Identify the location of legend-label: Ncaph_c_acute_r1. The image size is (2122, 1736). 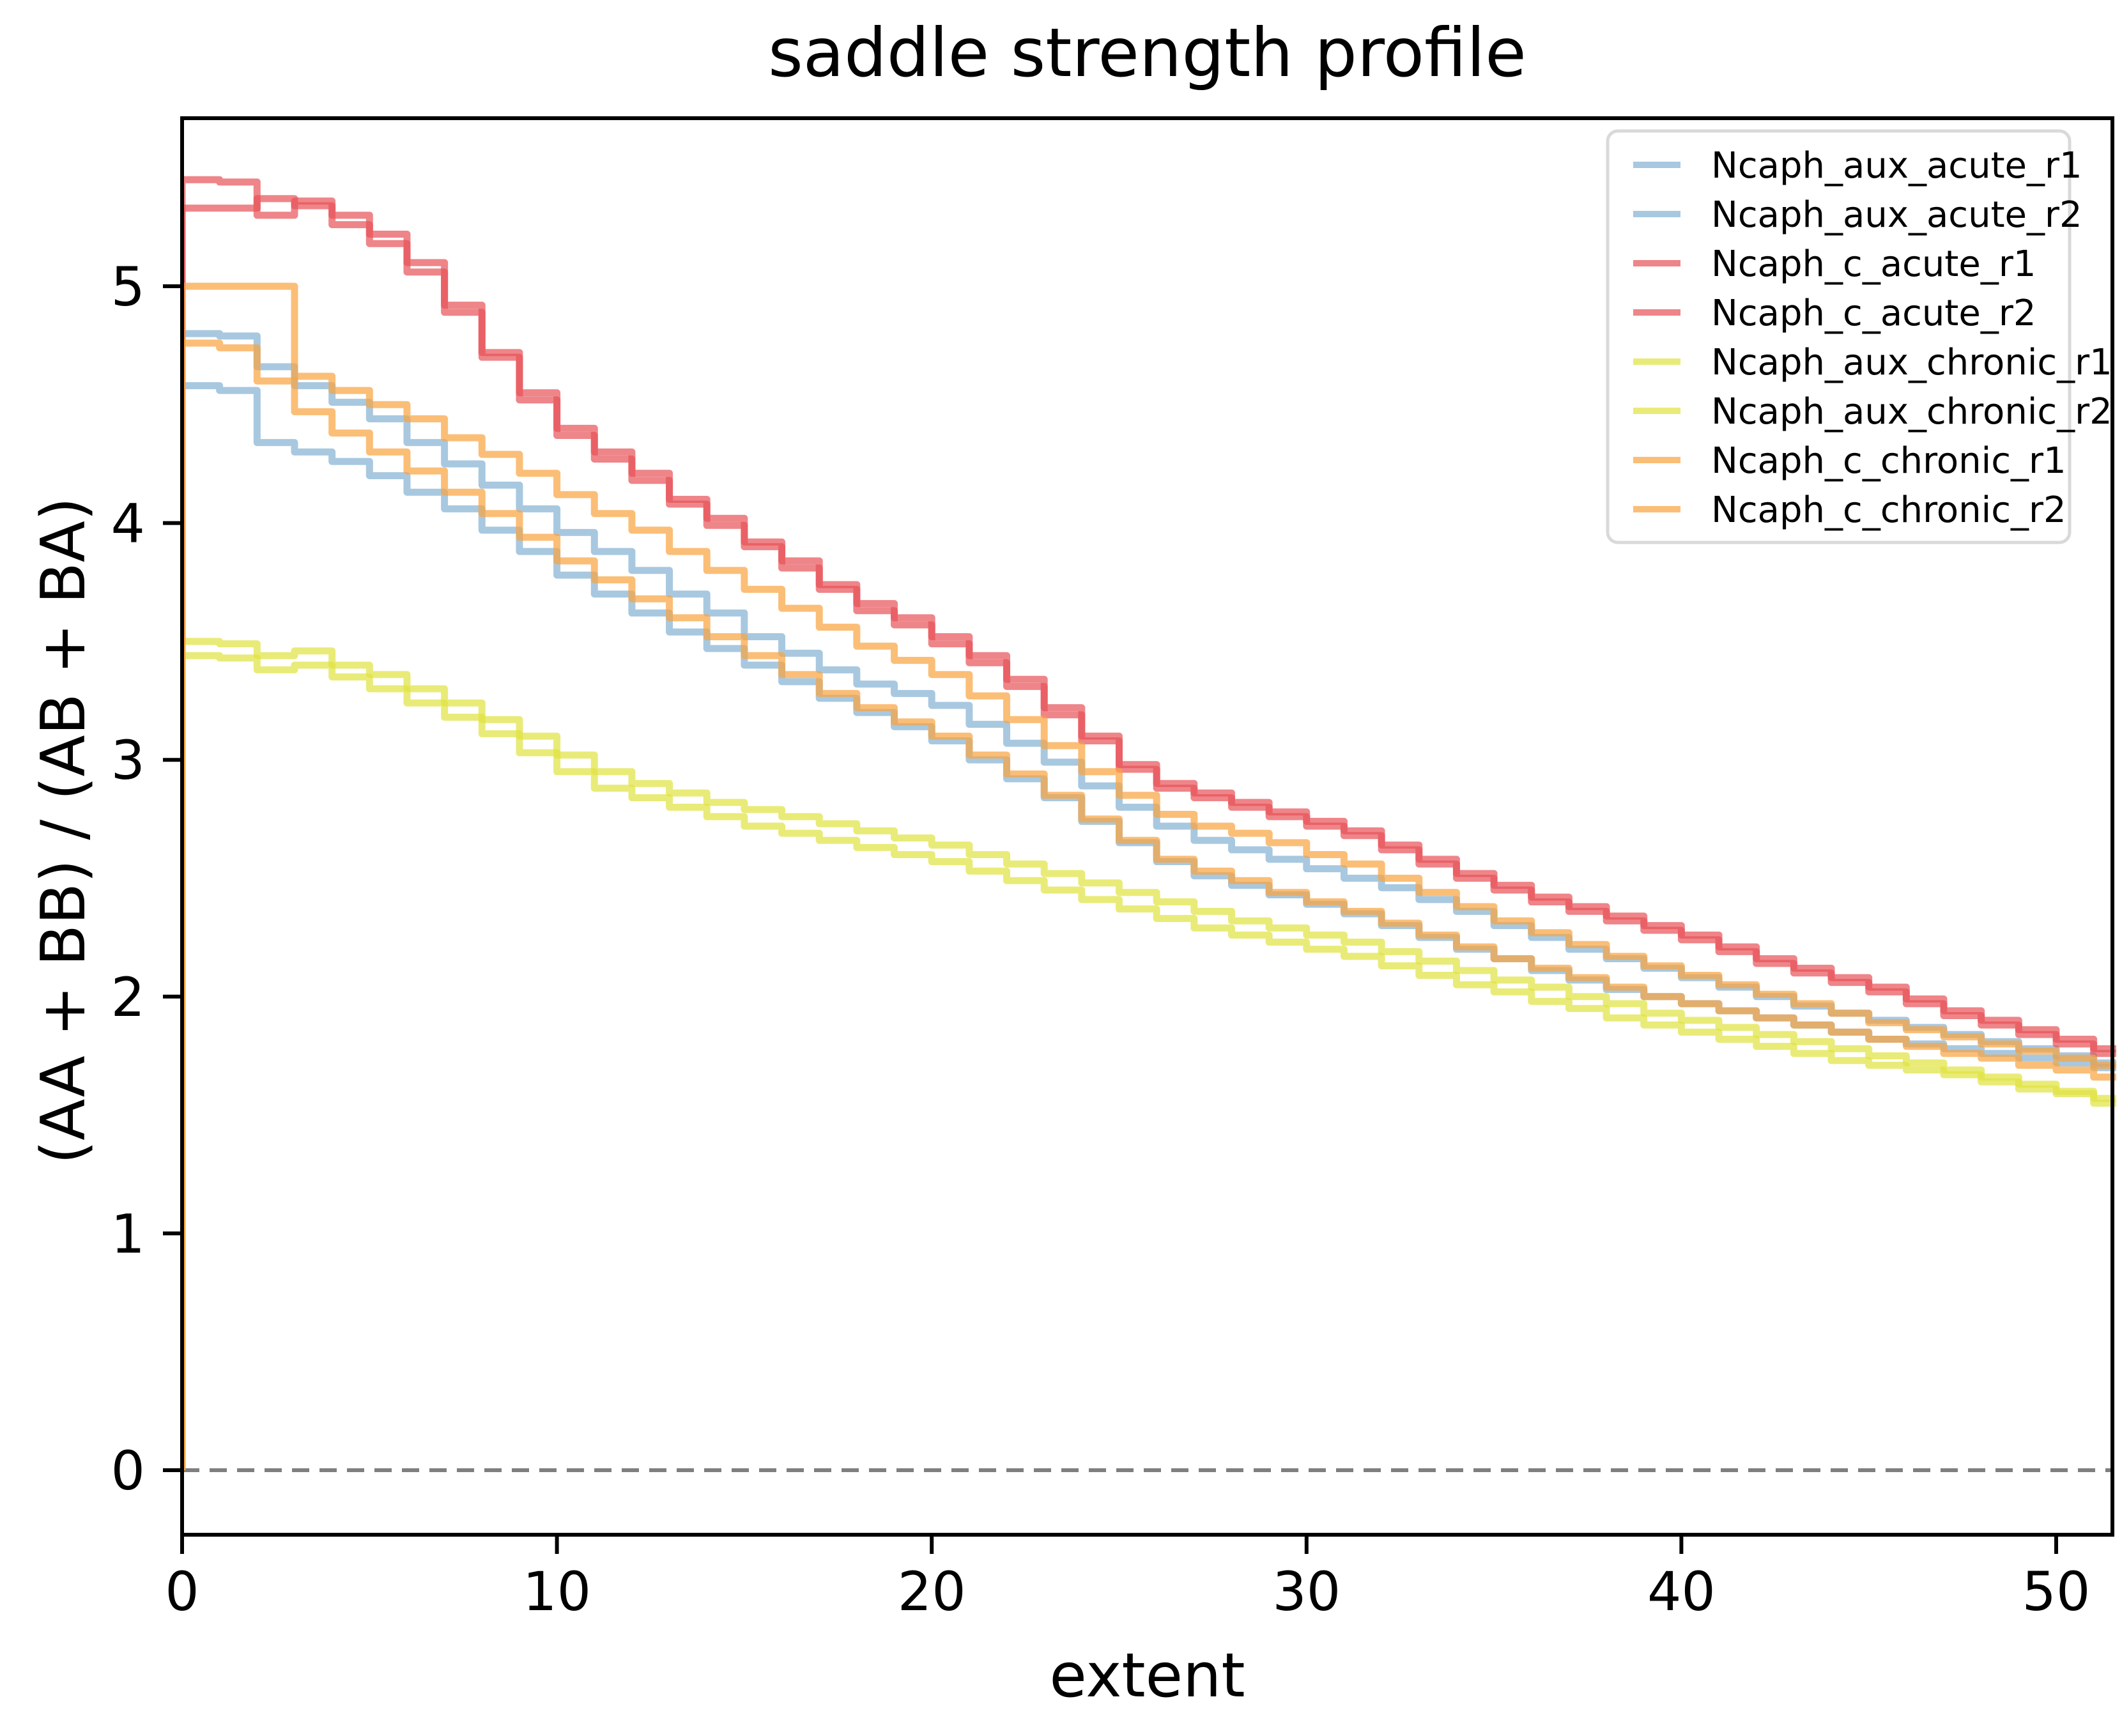
(1873, 264).